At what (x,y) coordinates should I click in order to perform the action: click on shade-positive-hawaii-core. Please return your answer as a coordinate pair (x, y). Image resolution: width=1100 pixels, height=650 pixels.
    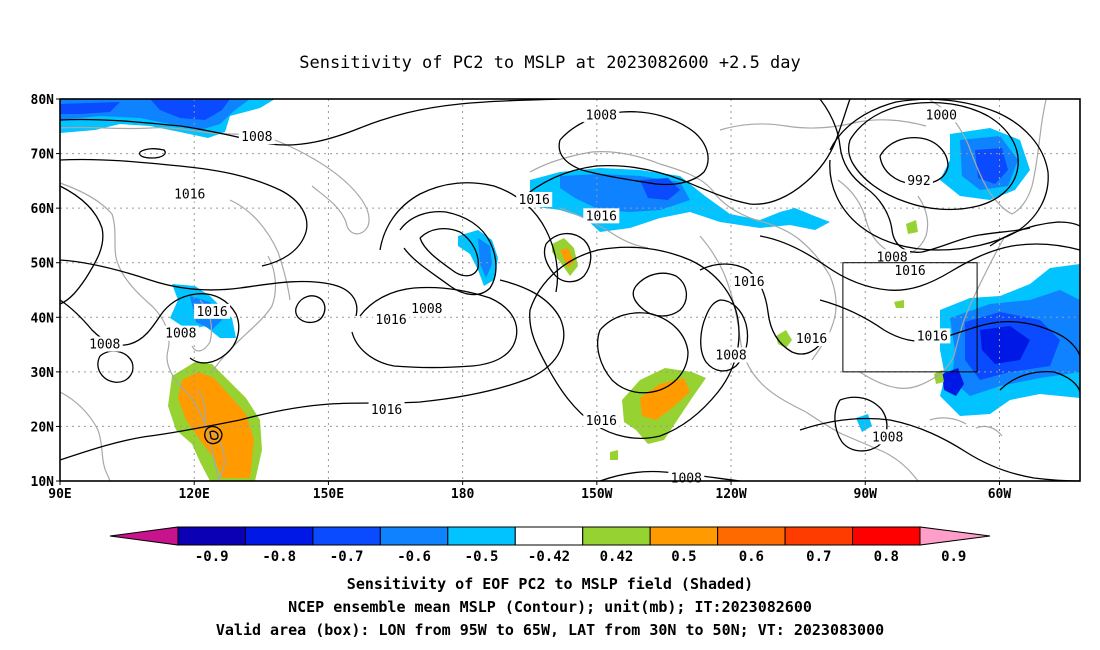
    Looking at the image, I should click on (665, 399).